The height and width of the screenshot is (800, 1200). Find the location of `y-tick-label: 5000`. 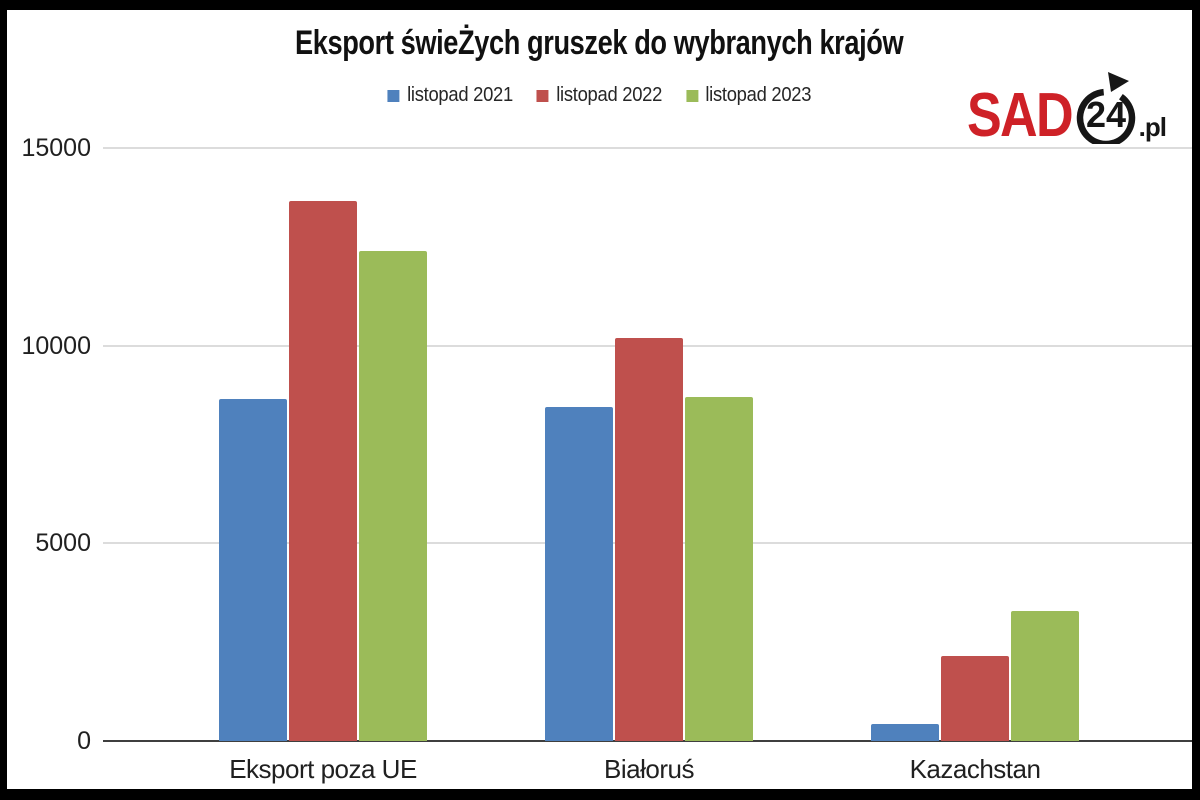

y-tick-label: 5000 is located at coordinates (63, 543).